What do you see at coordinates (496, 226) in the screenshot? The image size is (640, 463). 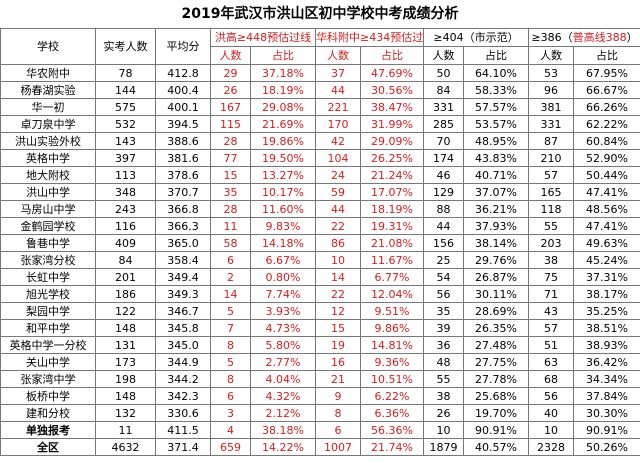 I see `cell: 37.93%` at bounding box center [496, 226].